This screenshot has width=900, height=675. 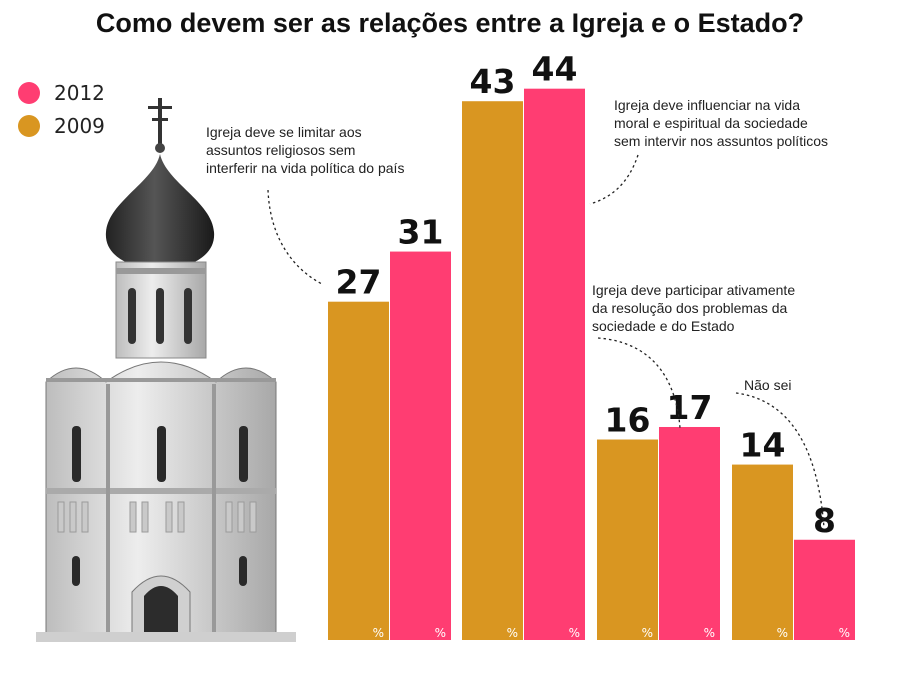 What do you see at coordinates (689, 533) in the screenshot?
I see `bar-2012-cat3` at bounding box center [689, 533].